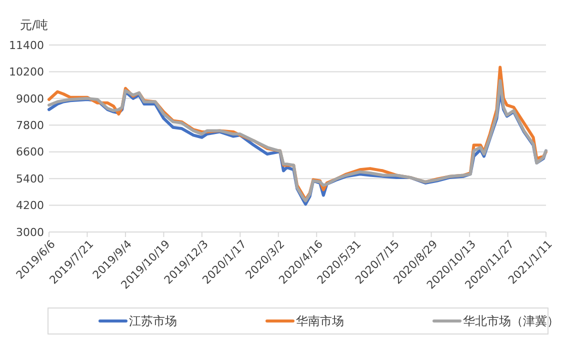  I want to click on y-tick-label: 11400, so click(26, 45).